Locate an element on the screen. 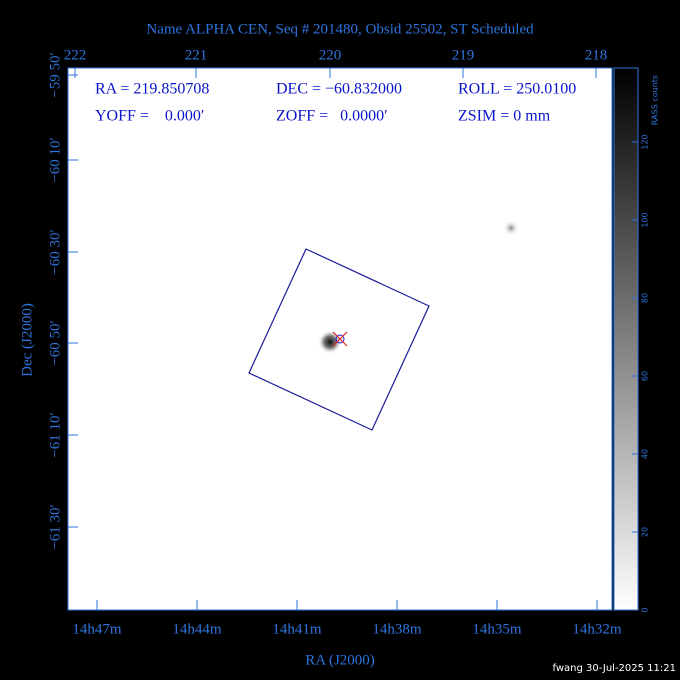  colorbar is located at coordinates (626, 339).